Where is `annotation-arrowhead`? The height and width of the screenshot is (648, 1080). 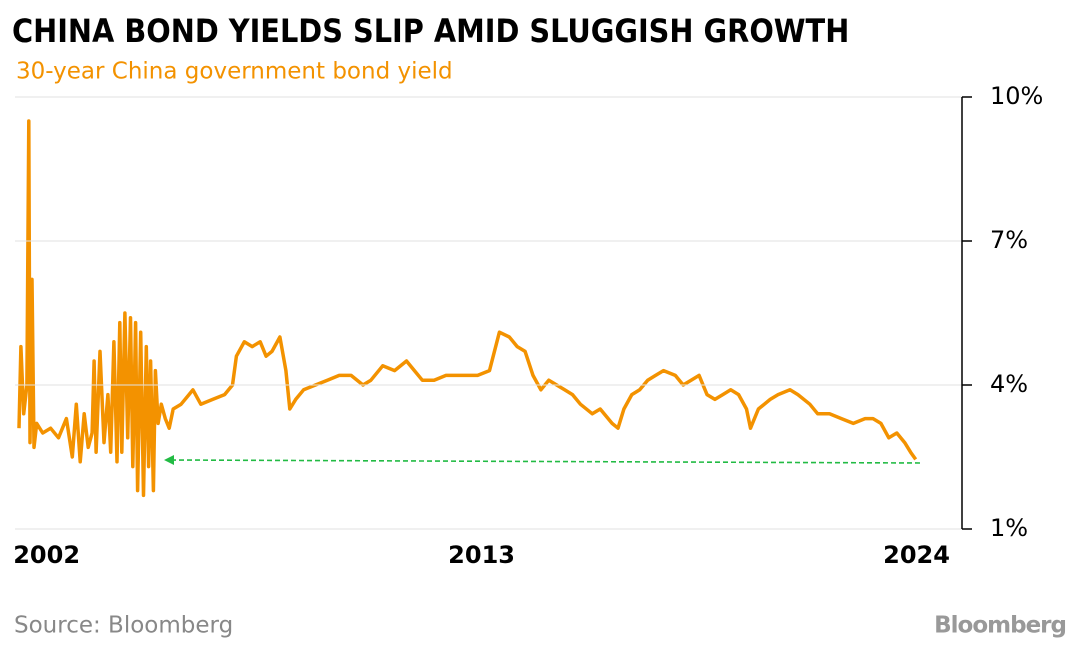 annotation-arrowhead is located at coordinates (169, 460).